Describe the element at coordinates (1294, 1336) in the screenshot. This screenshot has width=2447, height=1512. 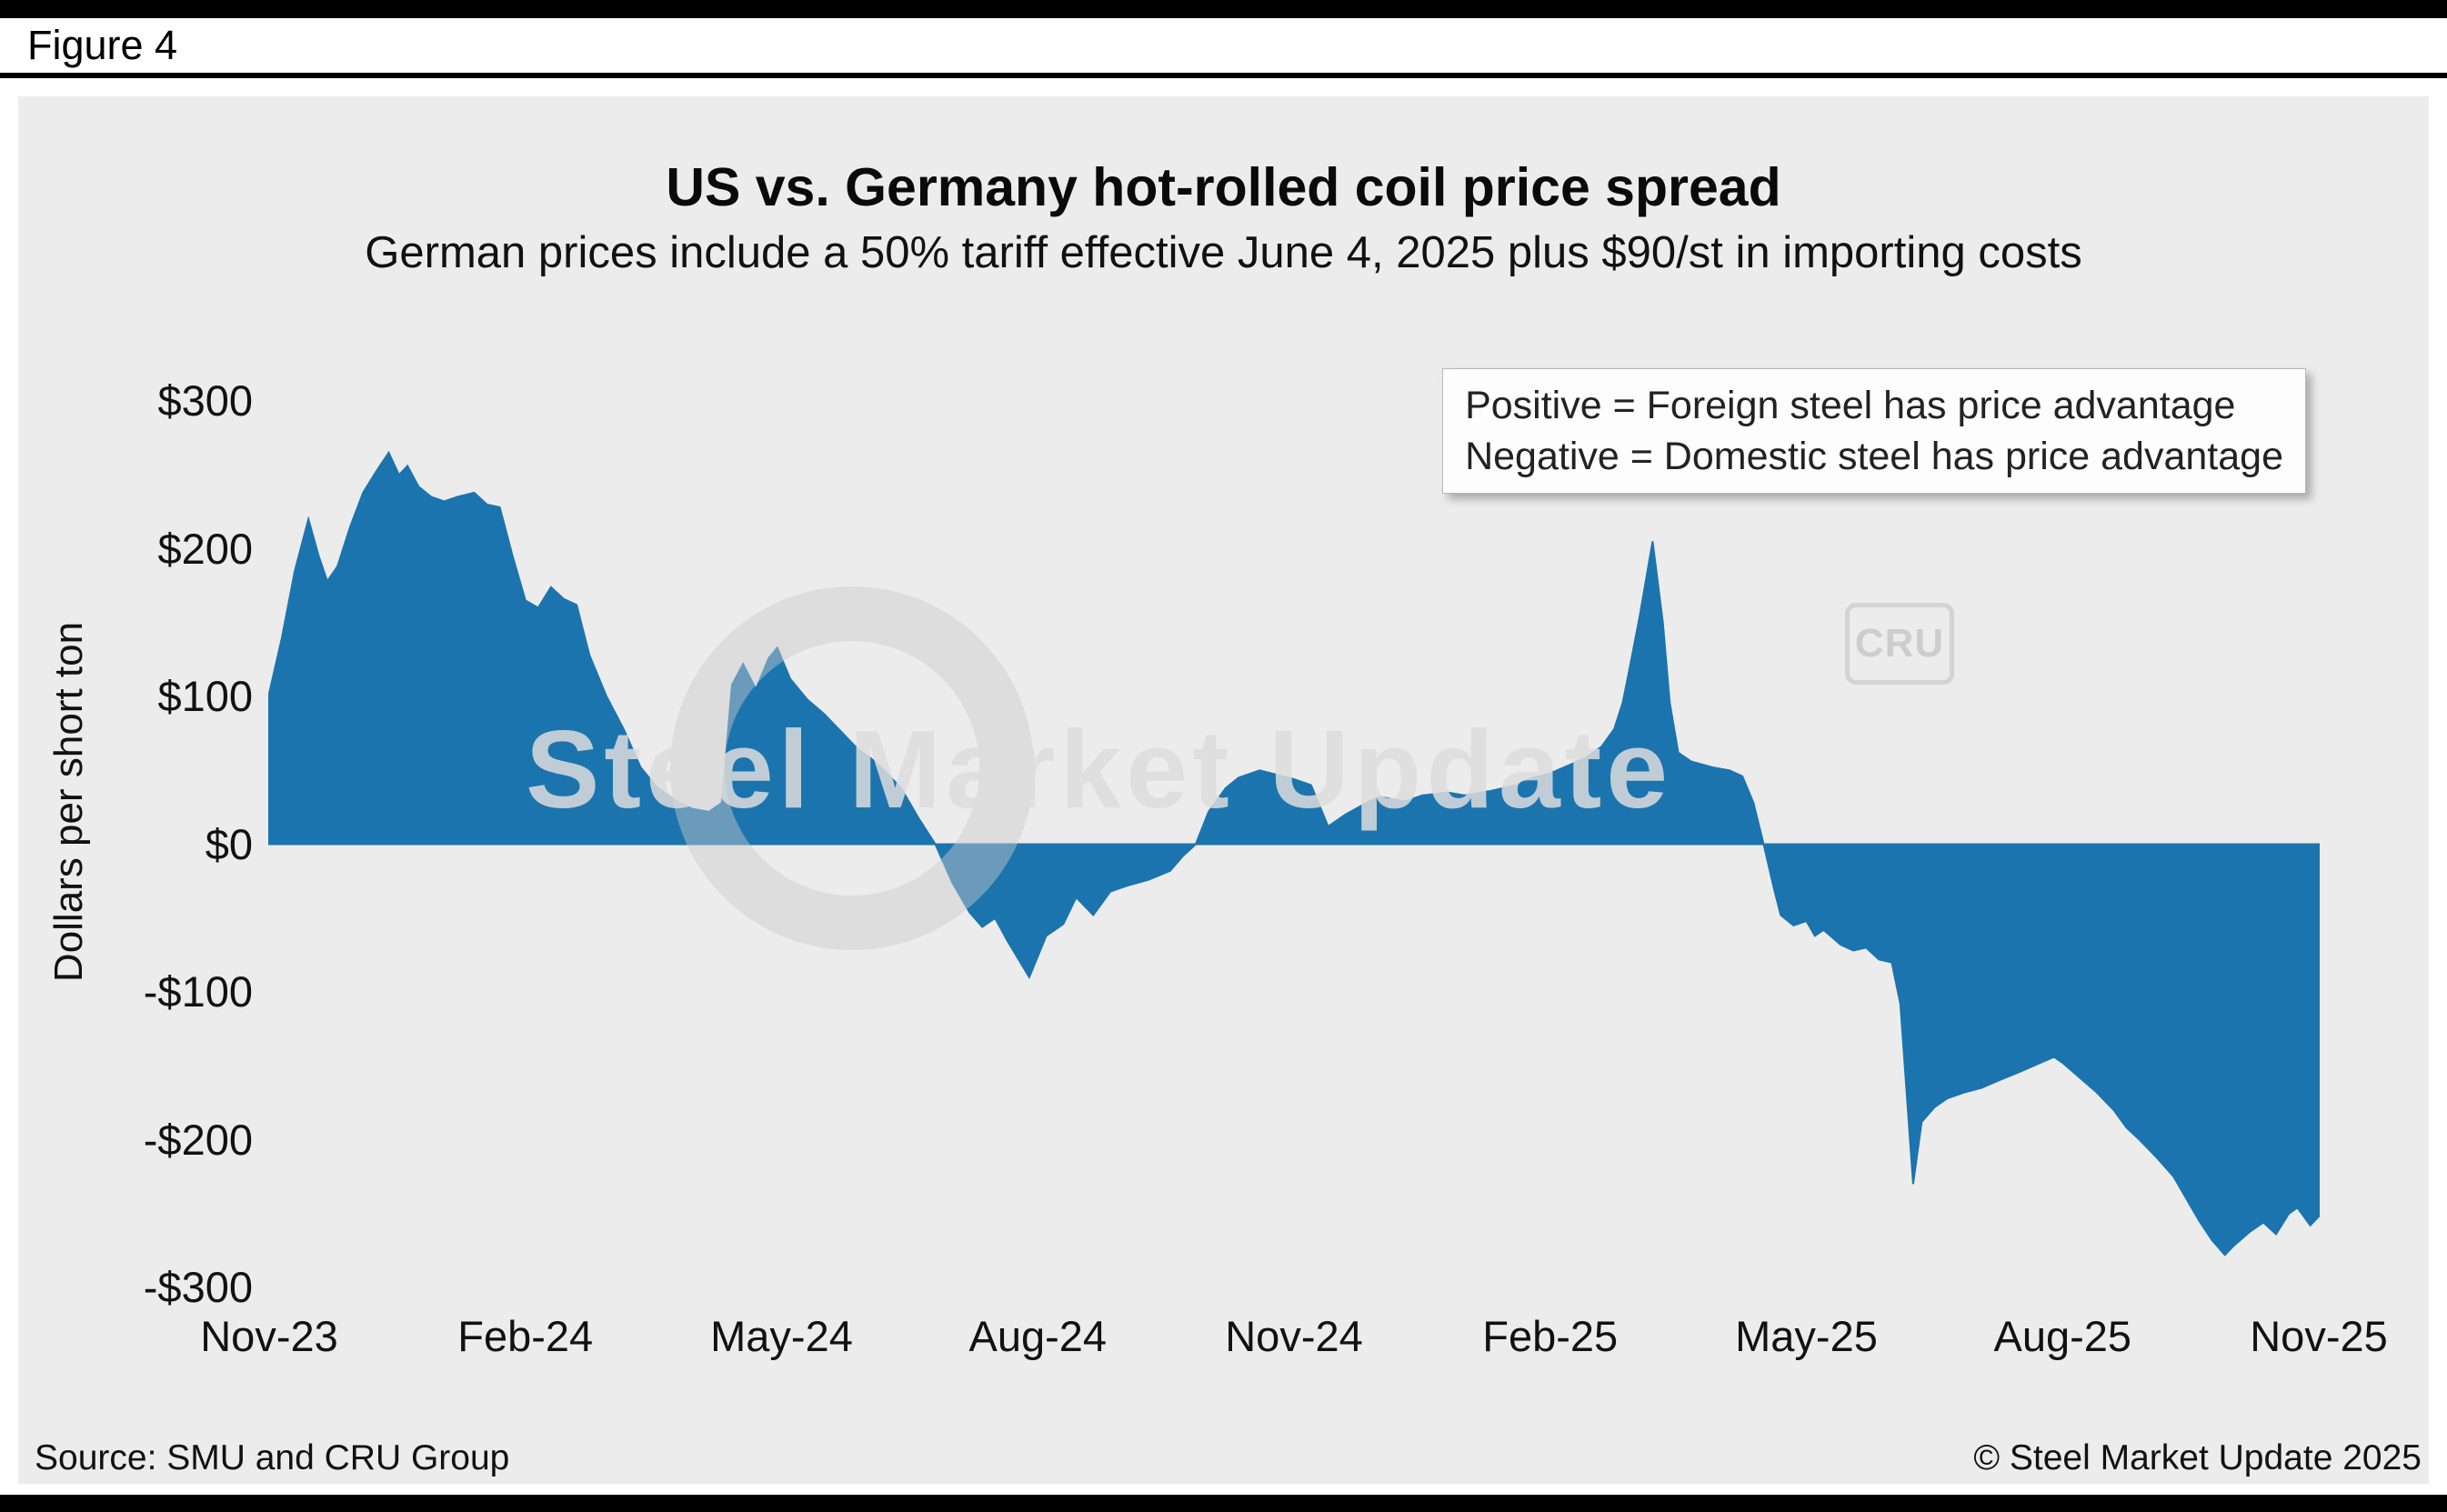
I see `x-tick-label: Nov-24` at that location.